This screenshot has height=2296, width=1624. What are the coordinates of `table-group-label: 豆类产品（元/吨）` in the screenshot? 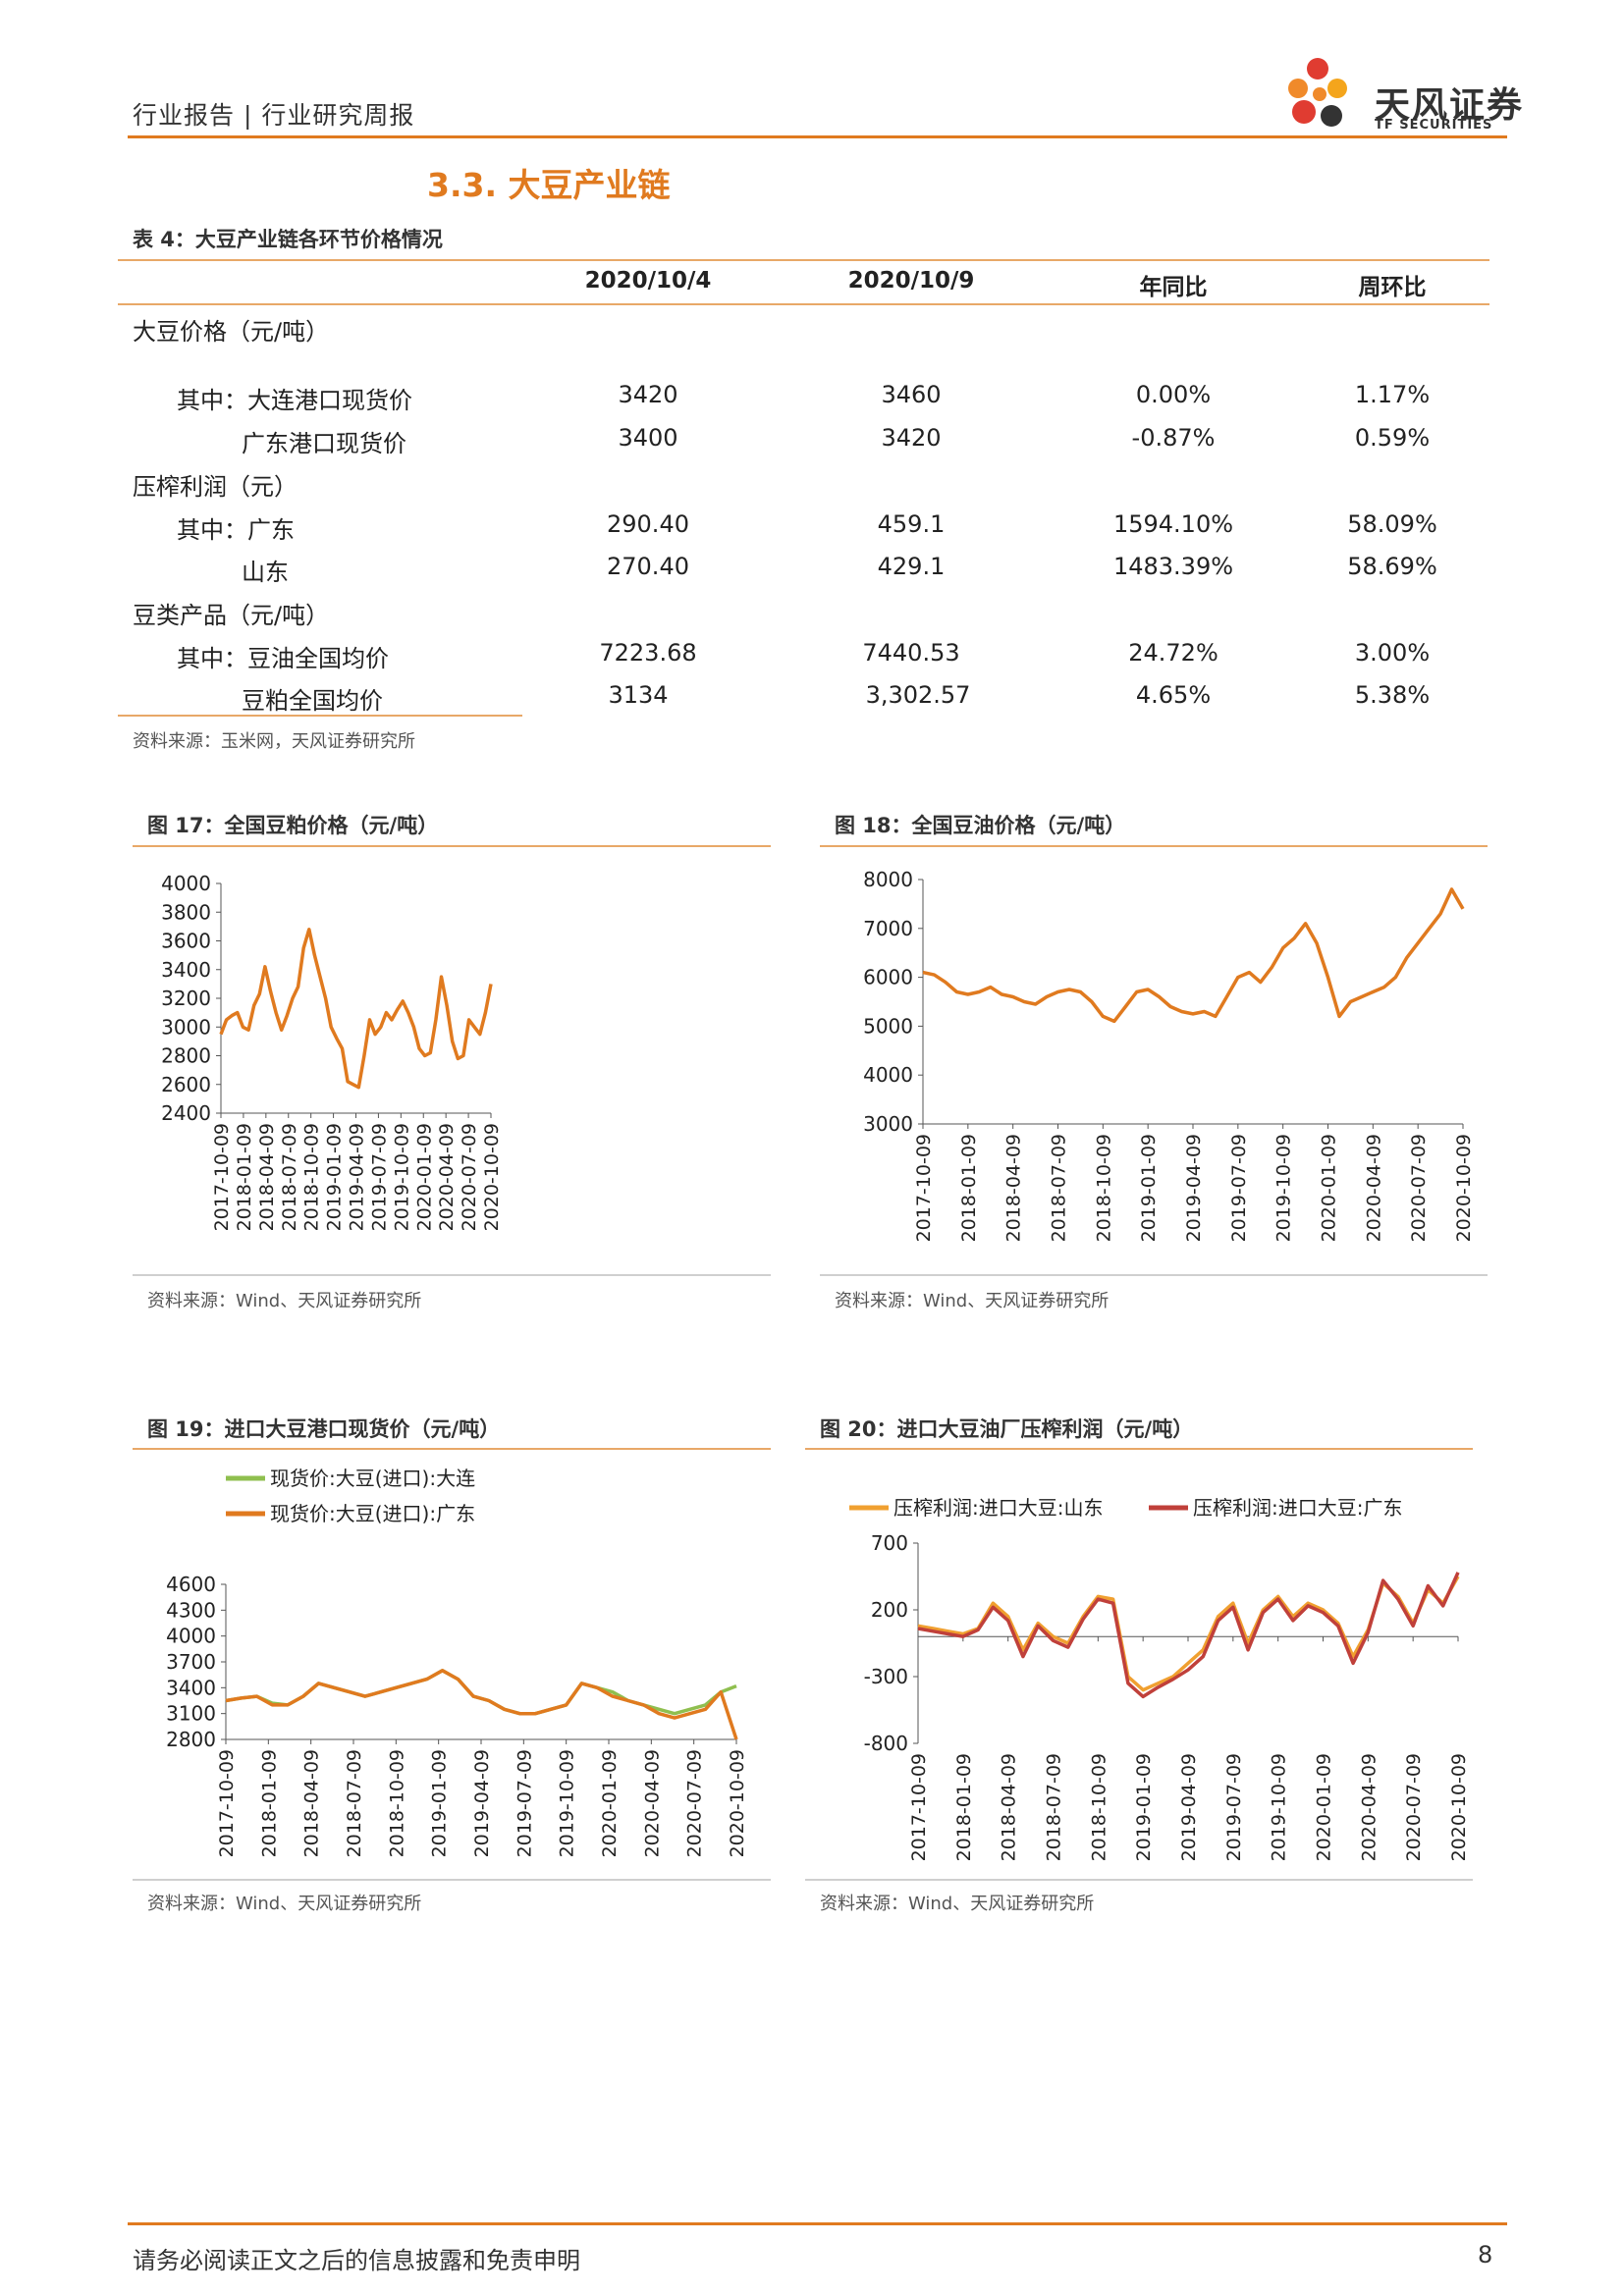 It's located at (231, 615).